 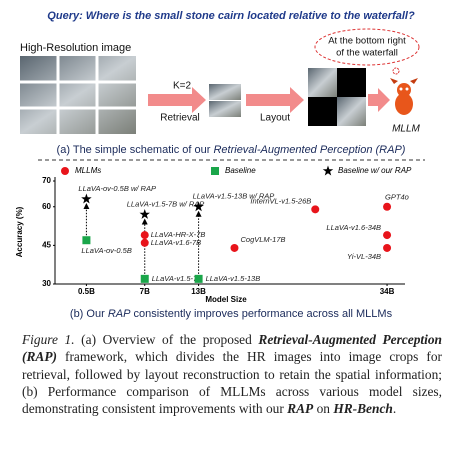 I want to click on y-tick-label: 30, so click(x=46, y=283).